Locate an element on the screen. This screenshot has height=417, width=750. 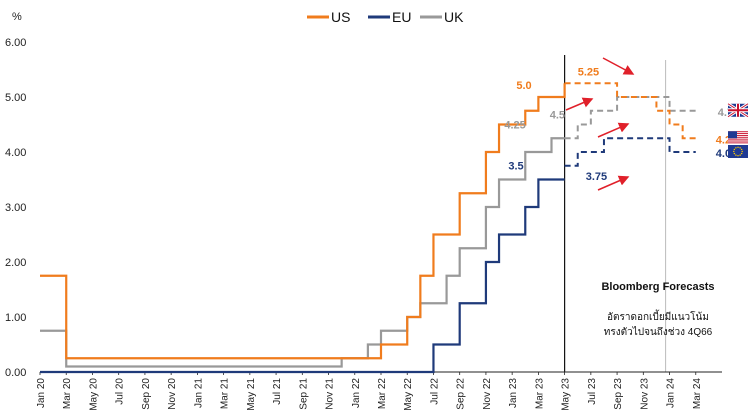
x-tick-label: Jan 21 is located at coordinates (198, 393).